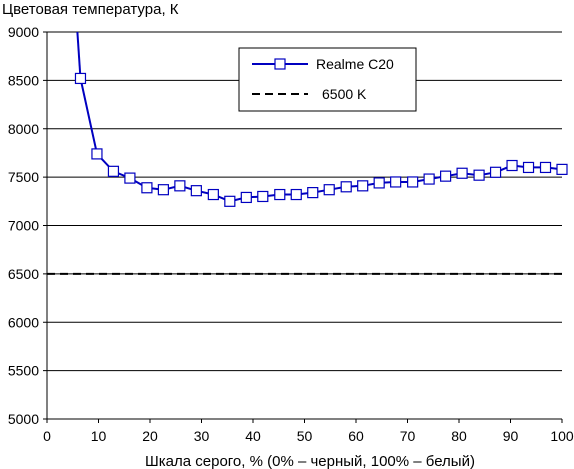  Describe the element at coordinates (79, 55) in the screenshot. I see `series-lead-in-line` at that location.